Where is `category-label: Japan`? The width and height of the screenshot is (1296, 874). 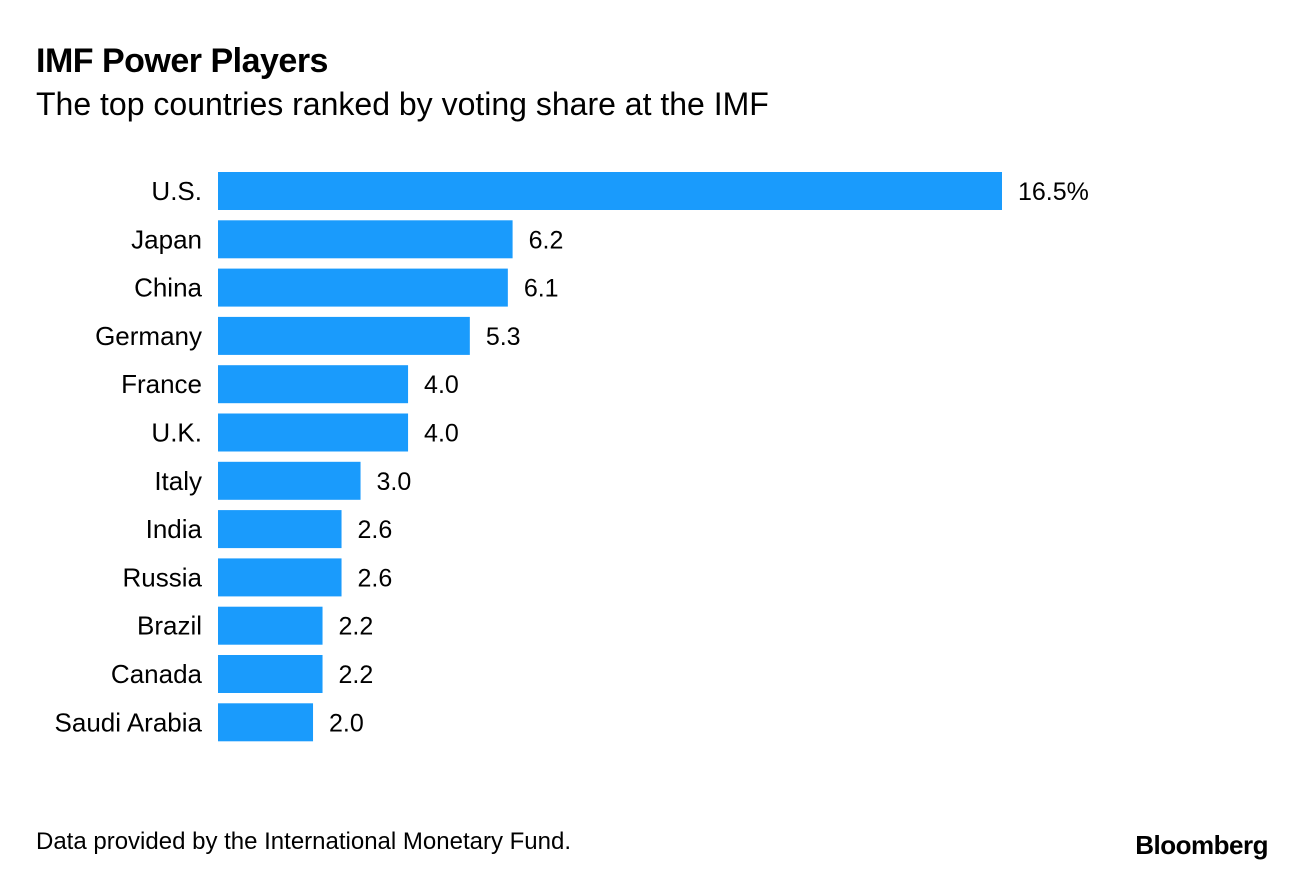 category-label: Japan is located at coordinates (166, 239).